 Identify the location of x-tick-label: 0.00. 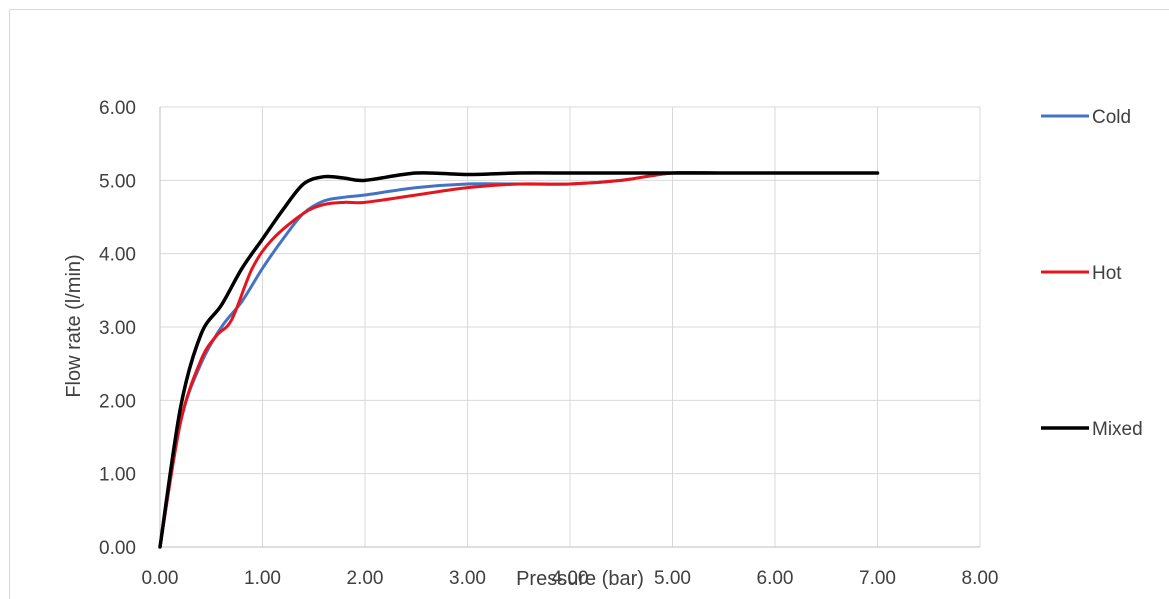
(160, 578).